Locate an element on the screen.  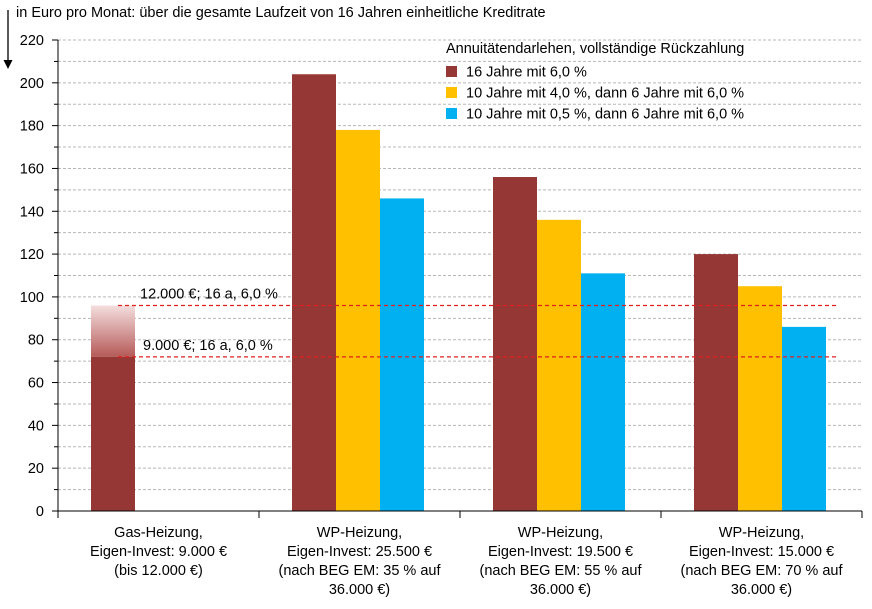
y-tick-label: 140 is located at coordinates (32, 212).